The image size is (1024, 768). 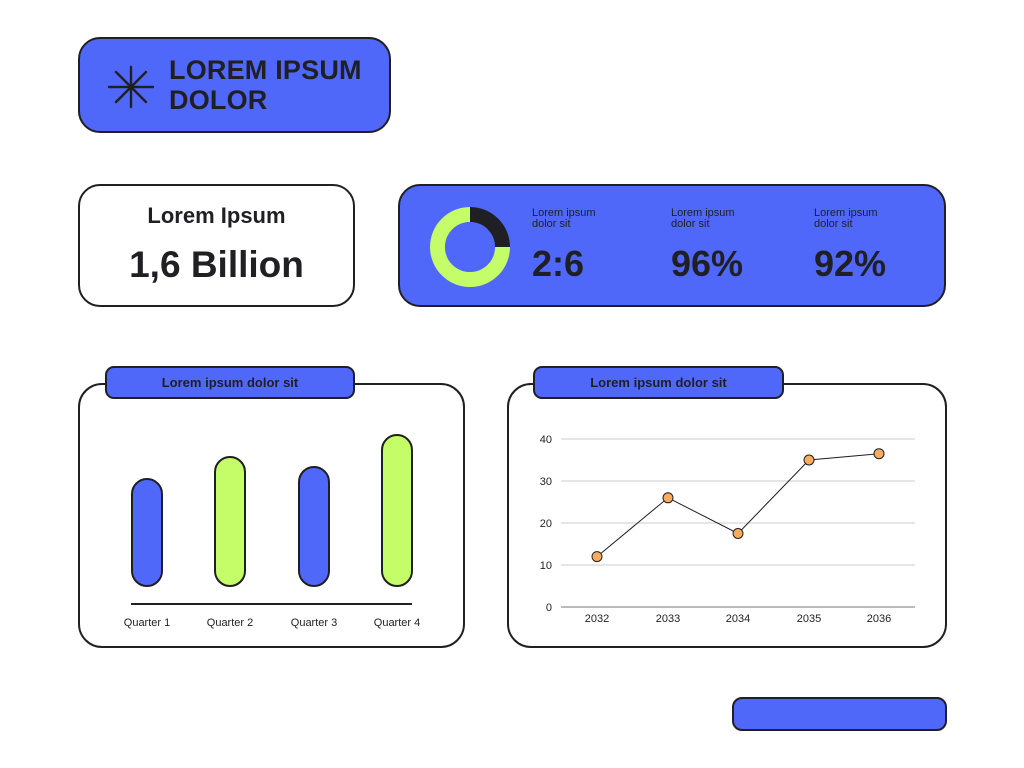 I want to click on x-tick-label: 2033, so click(x=668, y=619).